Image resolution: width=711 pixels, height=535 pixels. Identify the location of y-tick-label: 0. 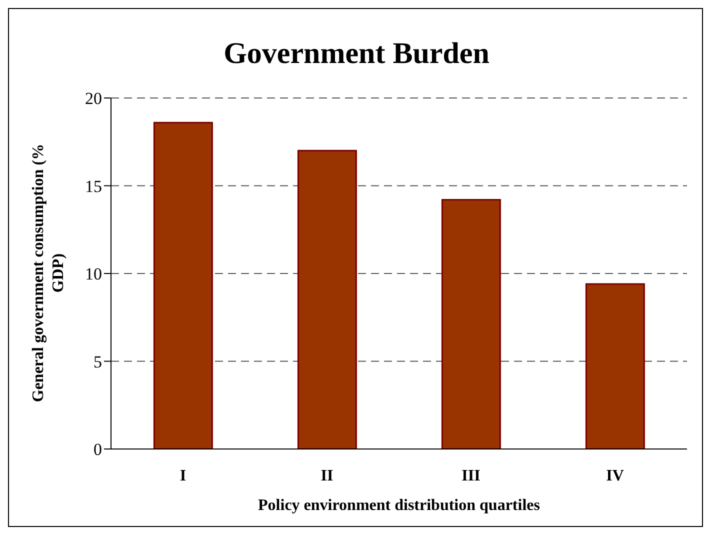
(98, 450).